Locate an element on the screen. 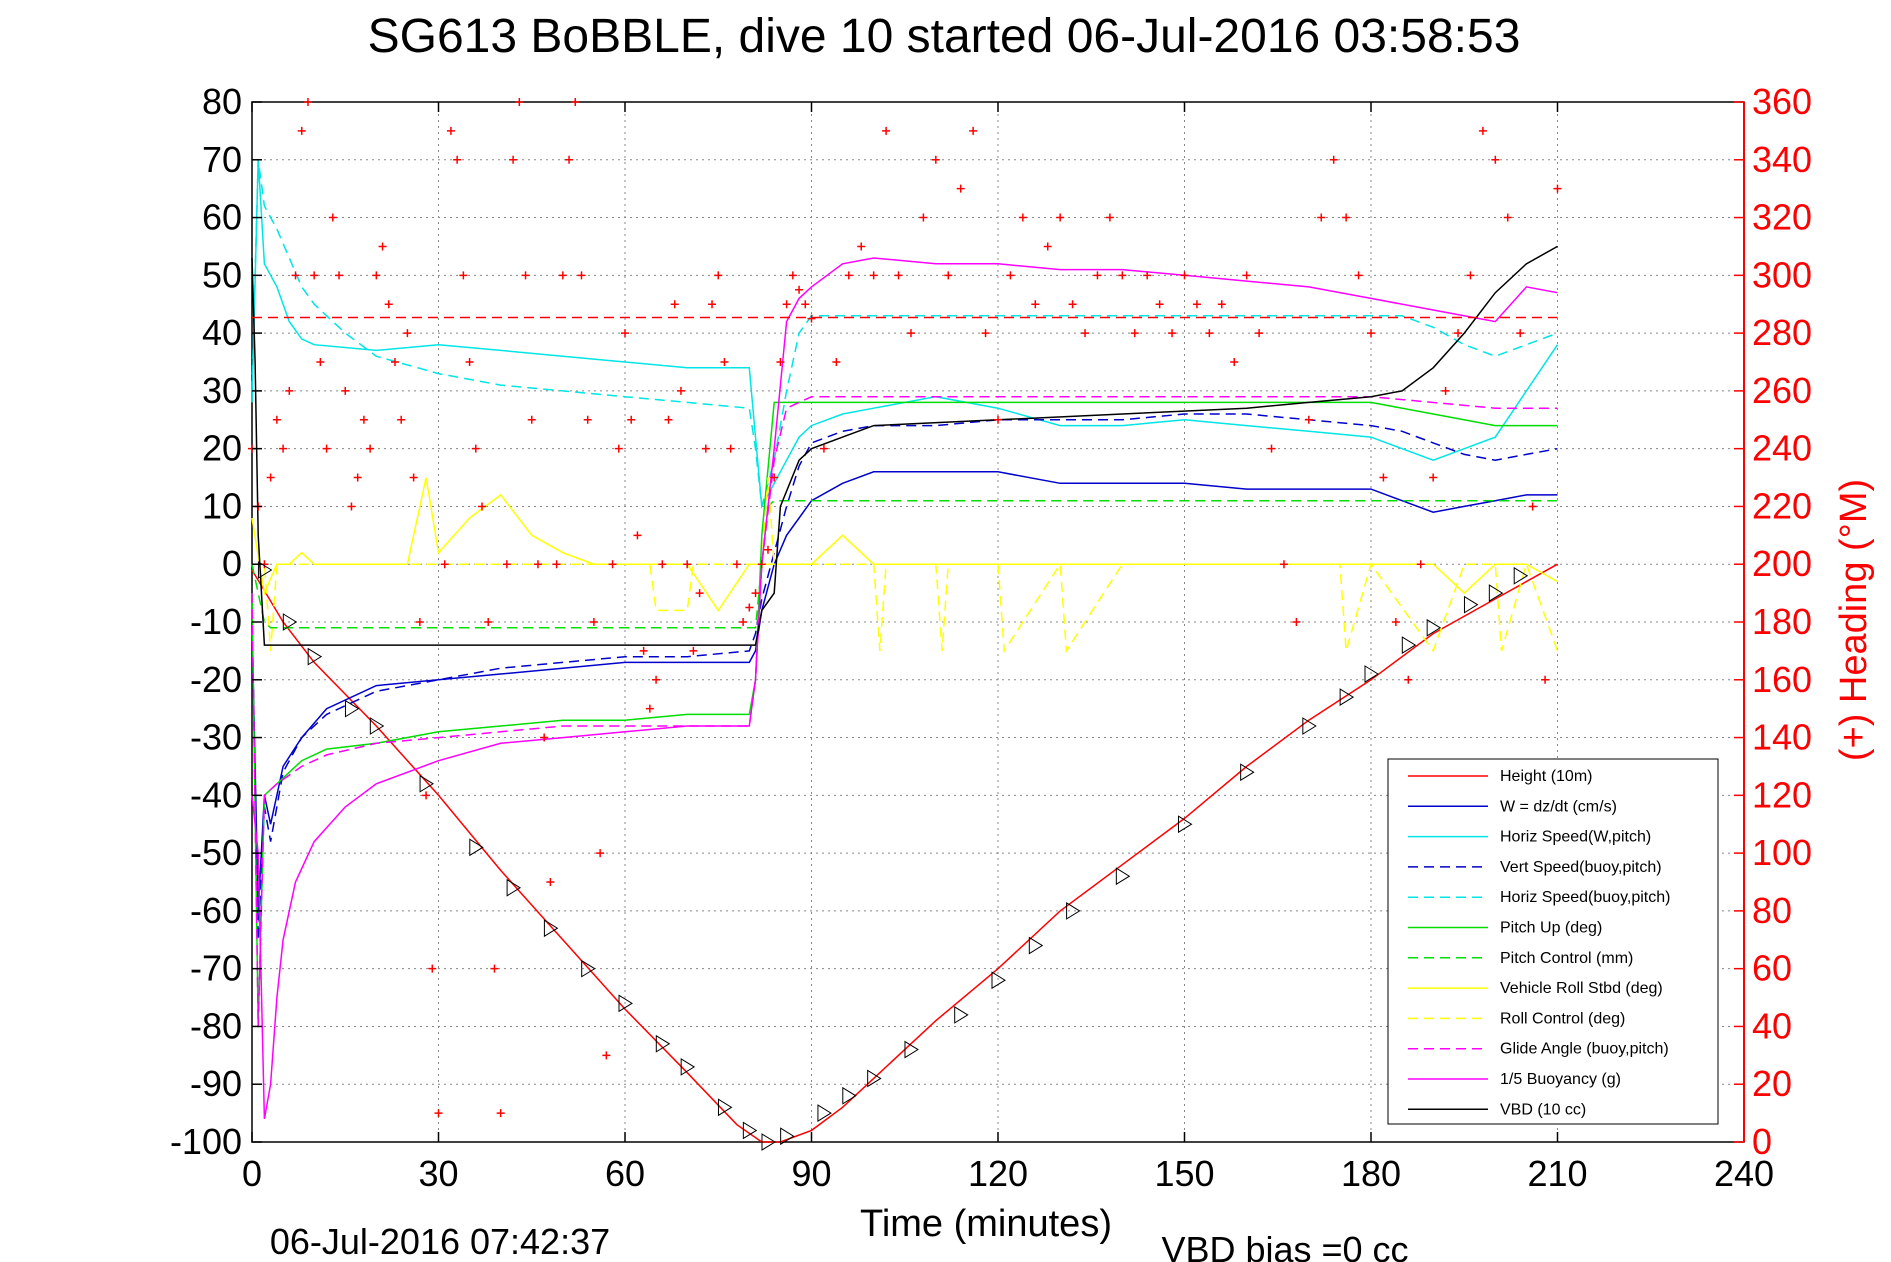 The image size is (1891, 1262). y-tick-label: -20 is located at coordinates (216, 679).